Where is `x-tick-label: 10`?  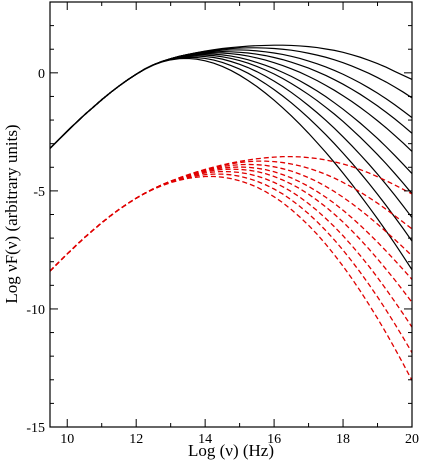
x-tick-label: 10 is located at coordinates (67, 439).